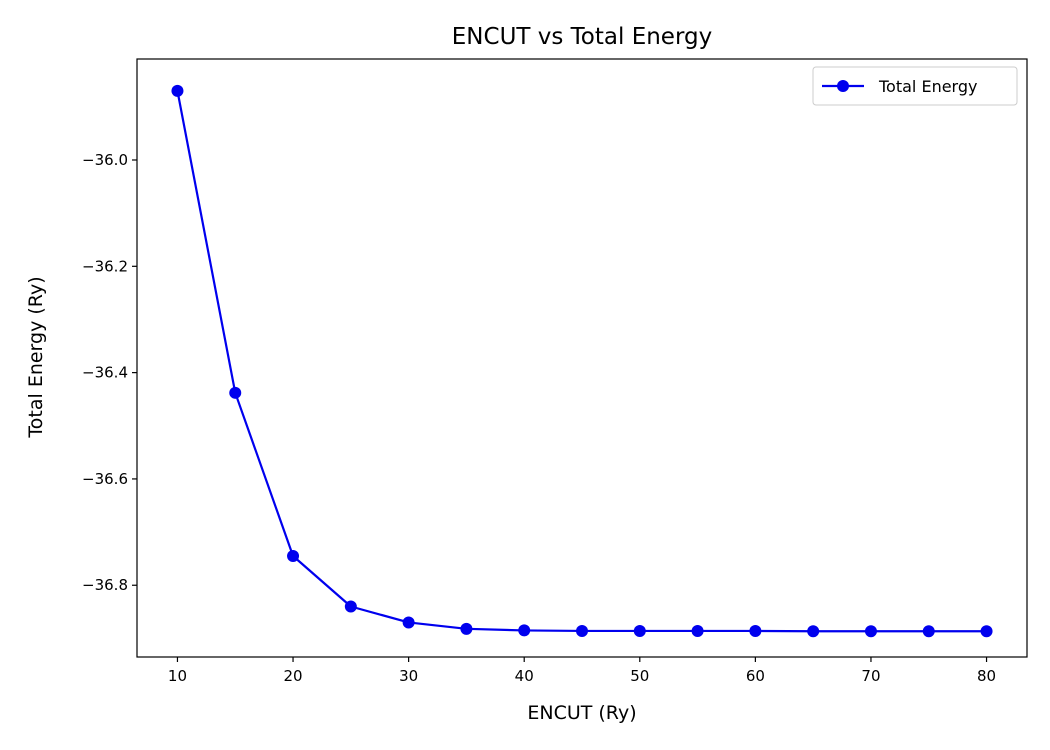  I want to click on x-tick-label: 40, so click(524, 676).